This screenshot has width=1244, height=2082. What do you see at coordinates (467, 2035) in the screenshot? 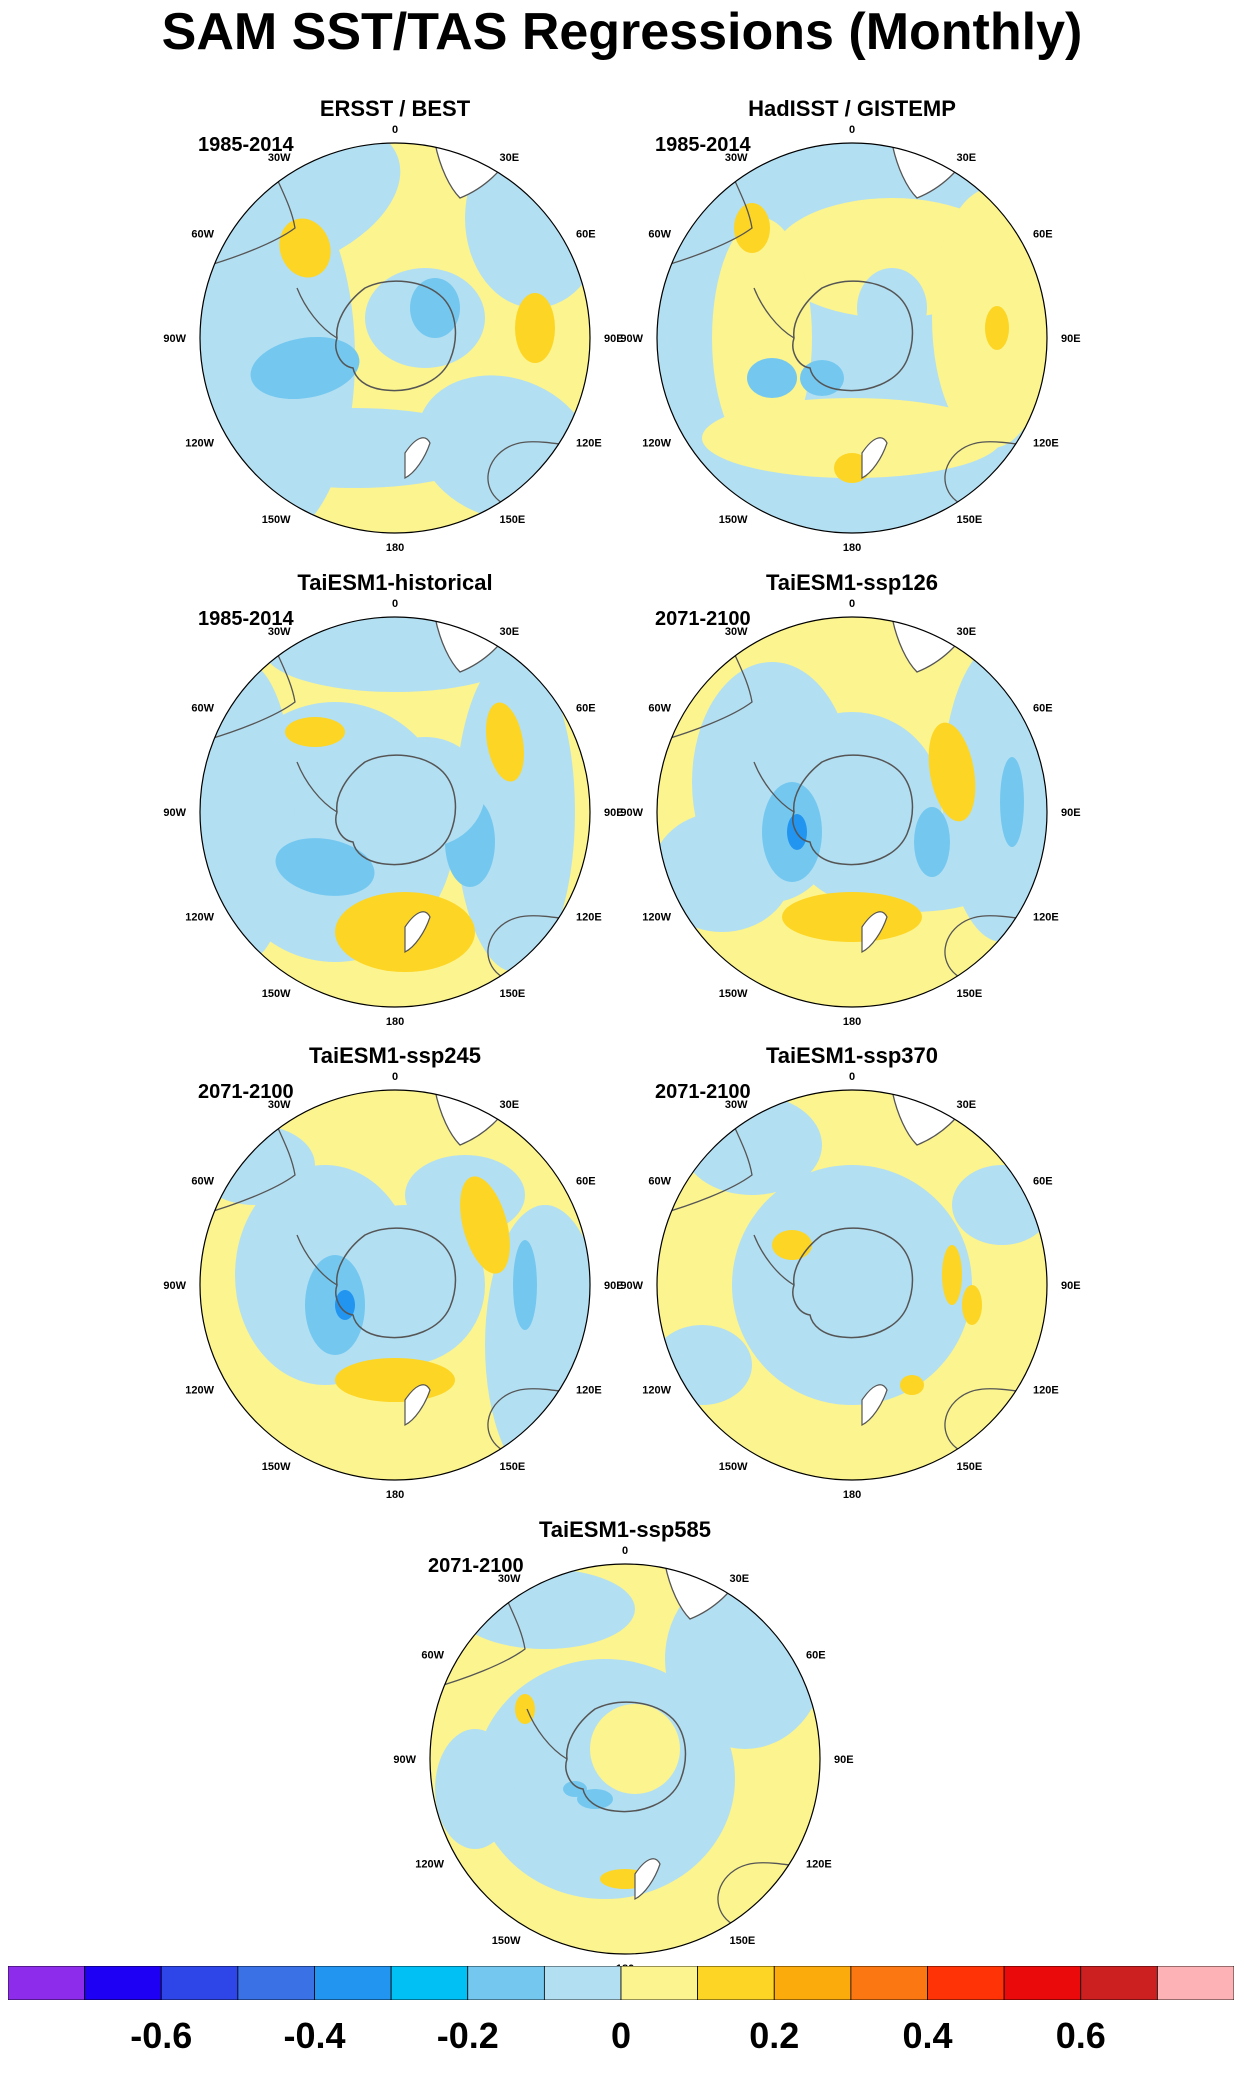
I see `colorbar-tick-label: -0.2` at bounding box center [467, 2035].